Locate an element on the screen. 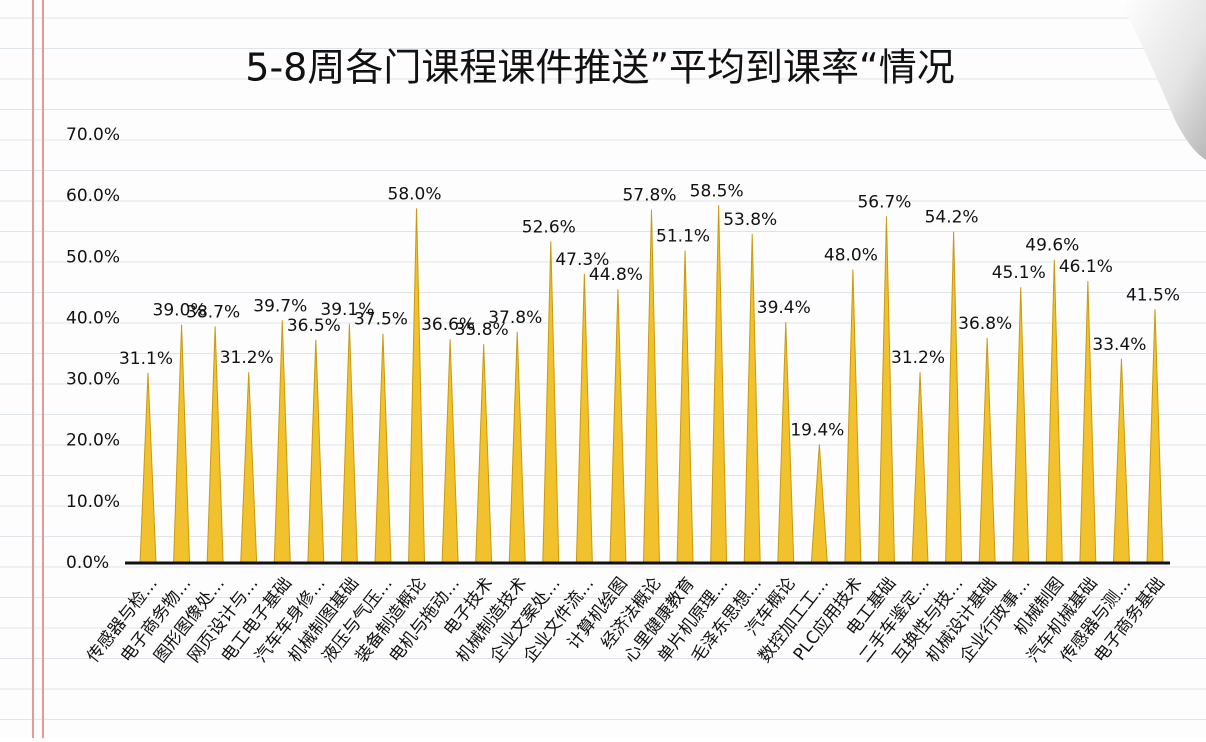  page-curl is located at coordinates (1163, 80).